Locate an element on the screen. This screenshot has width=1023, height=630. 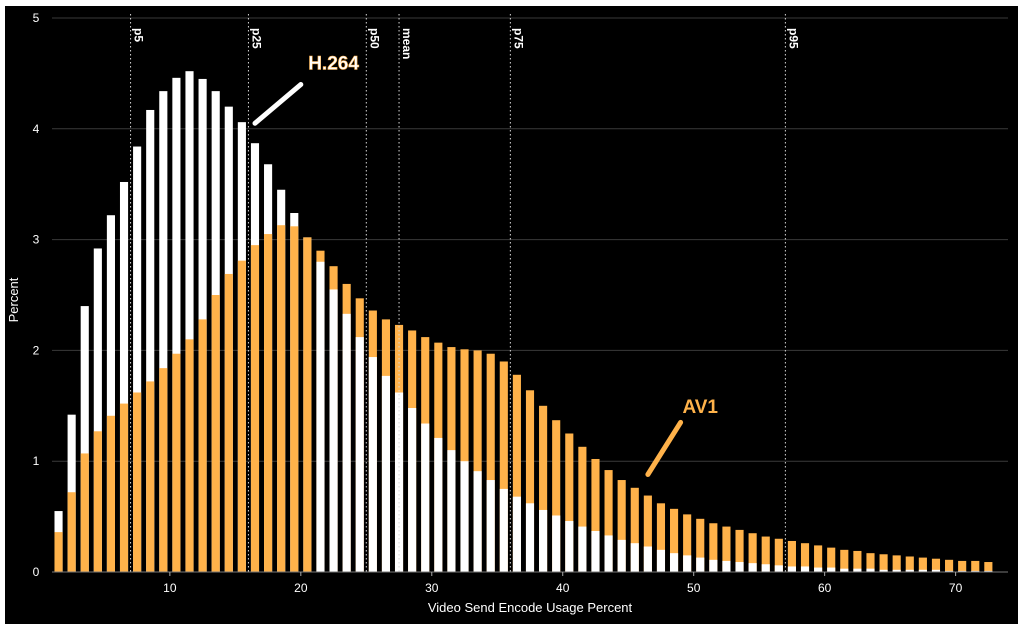
x-tick-label-40: 40 is located at coordinates (563, 588).